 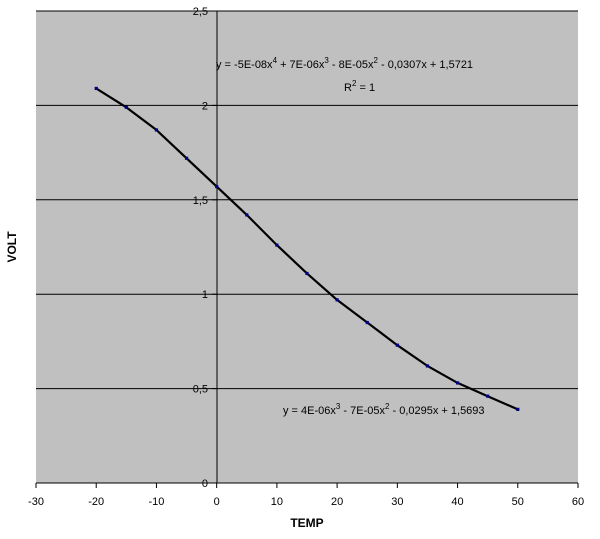 I want to click on trendline-equation-cubic: y = 4E-06x3 - 7E-05x2 - 0,0295x + 1,5693, so click(x=384, y=409).